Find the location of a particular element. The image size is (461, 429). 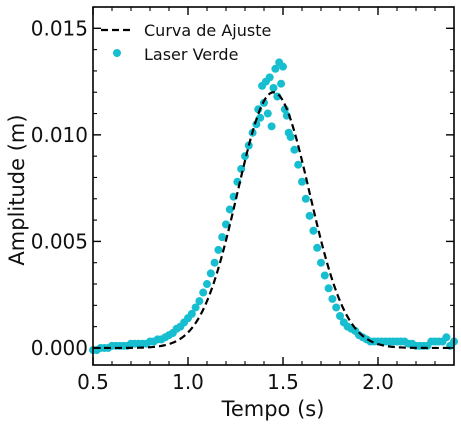

y-tick-label: 0.000 is located at coordinates (59, 348).